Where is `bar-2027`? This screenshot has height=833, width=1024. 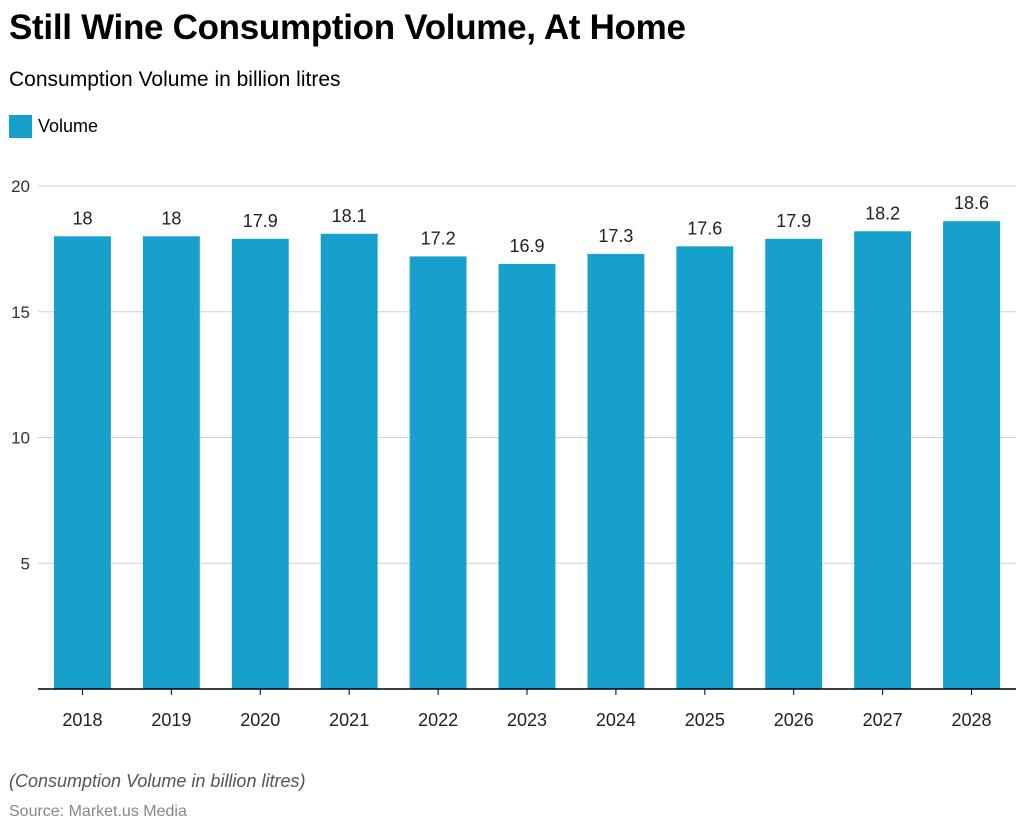 bar-2027 is located at coordinates (883, 460).